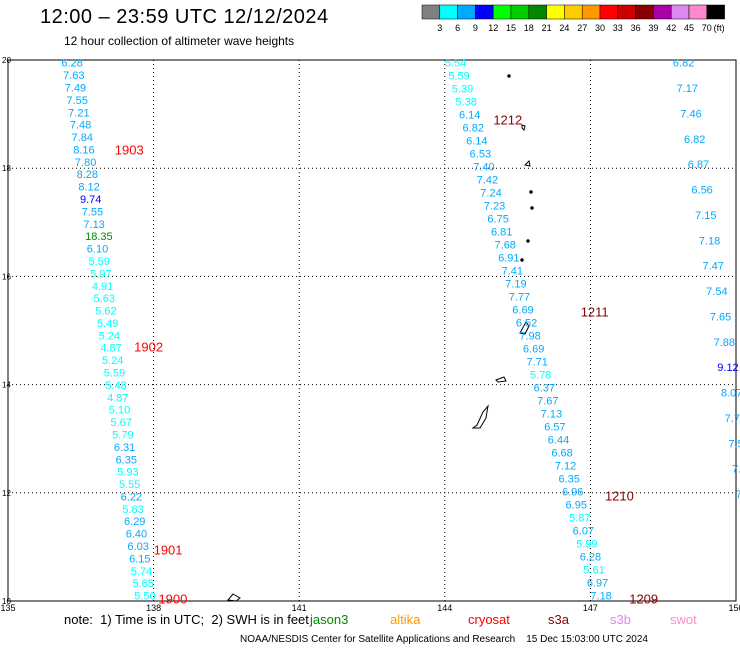 The width and height of the screenshot is (740, 650). Describe the element at coordinates (483, 168) in the screenshot. I see `swh-value: 7.40` at that location.